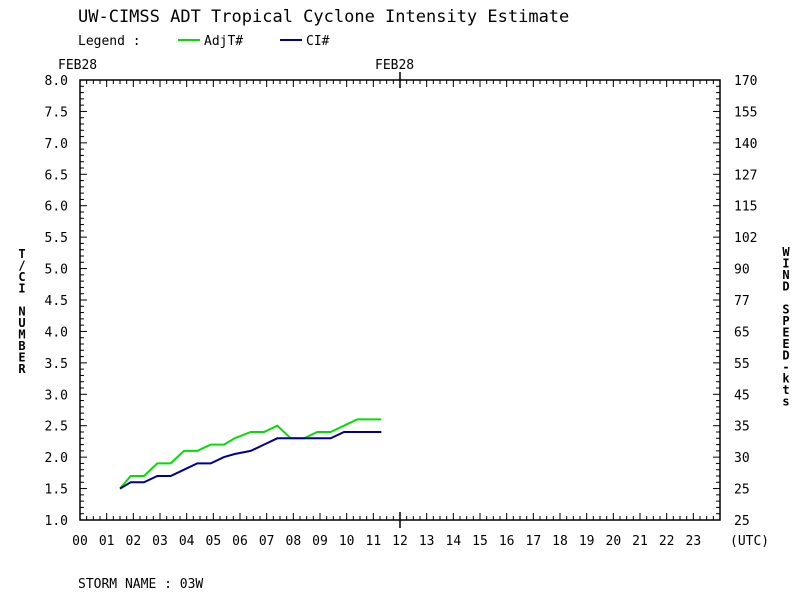  I want to click on x-tick-label: 11, so click(374, 541).